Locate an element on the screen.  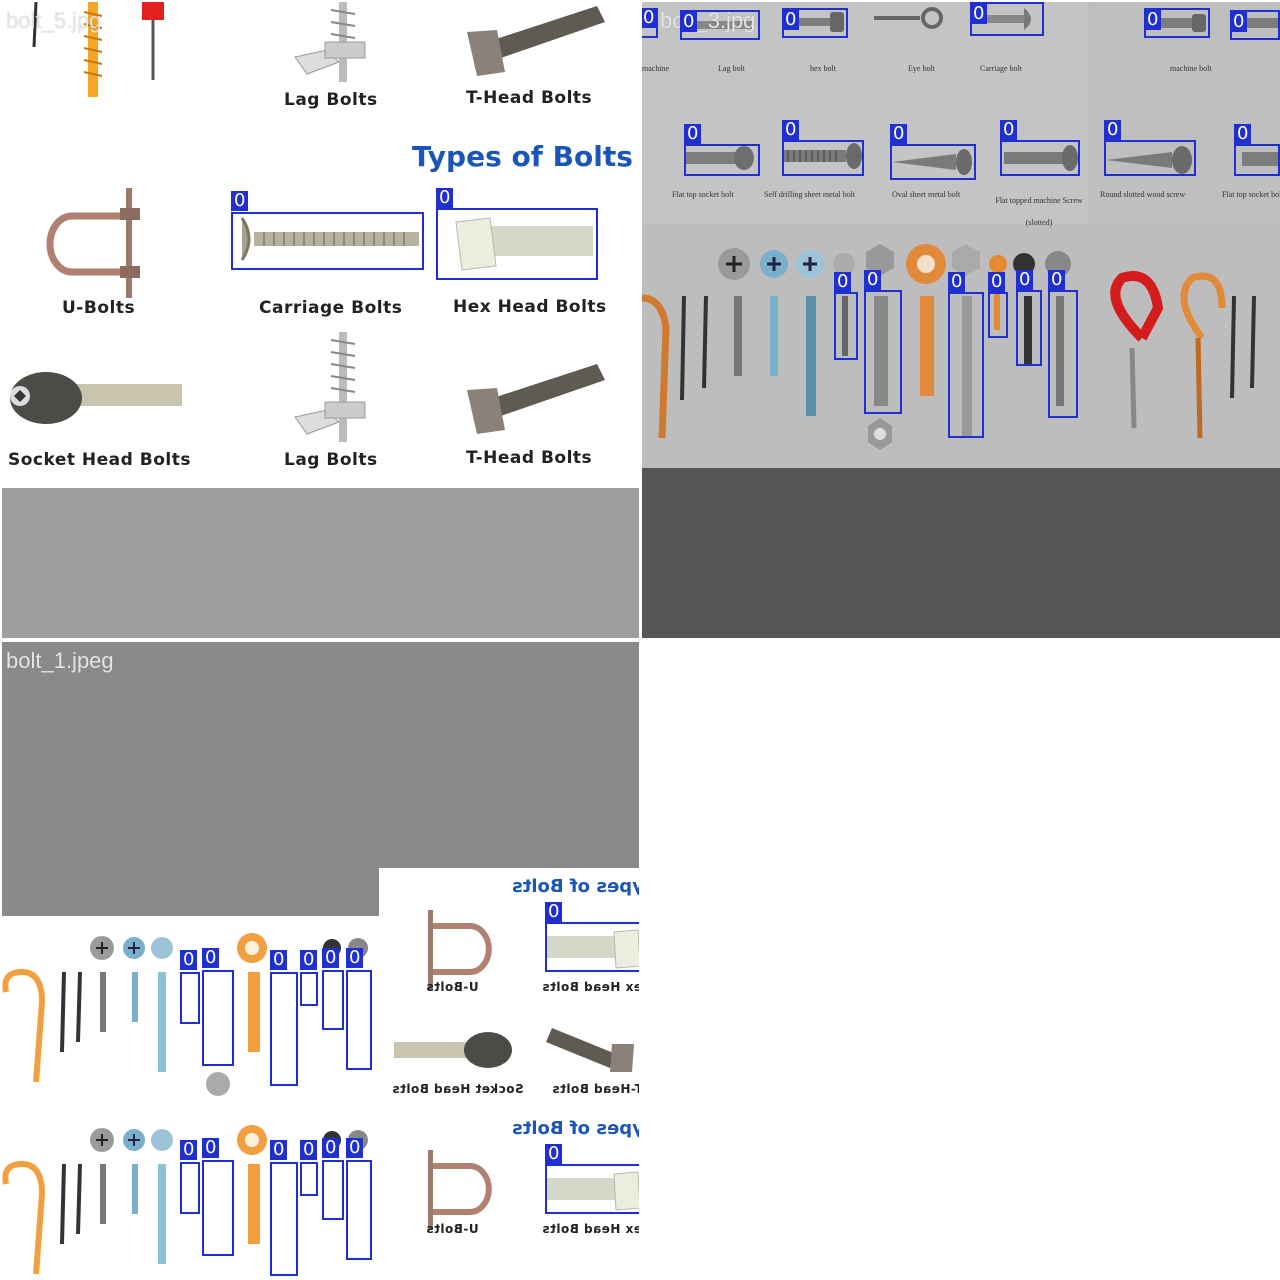
caption-machine: machine is located at coordinates (656, 68).